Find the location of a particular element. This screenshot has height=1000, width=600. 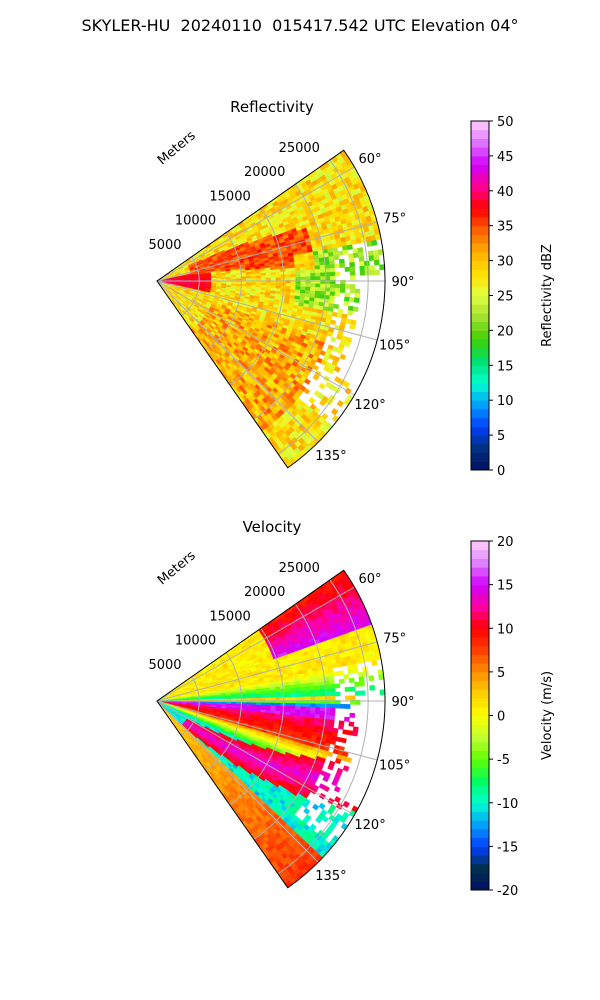

range-tick-label: 20000 is located at coordinates (264, 172).